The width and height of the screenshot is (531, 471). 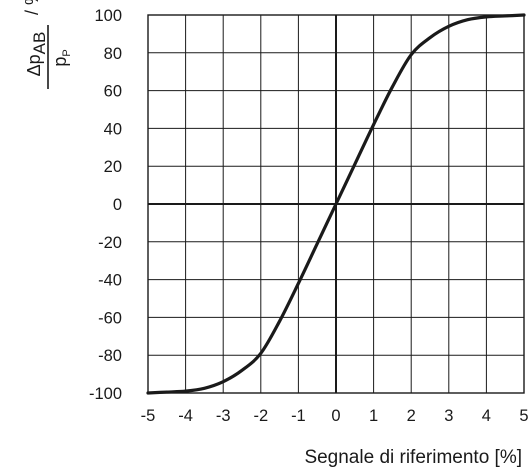 I want to click on y-tick-label: -60, so click(x=110, y=318).